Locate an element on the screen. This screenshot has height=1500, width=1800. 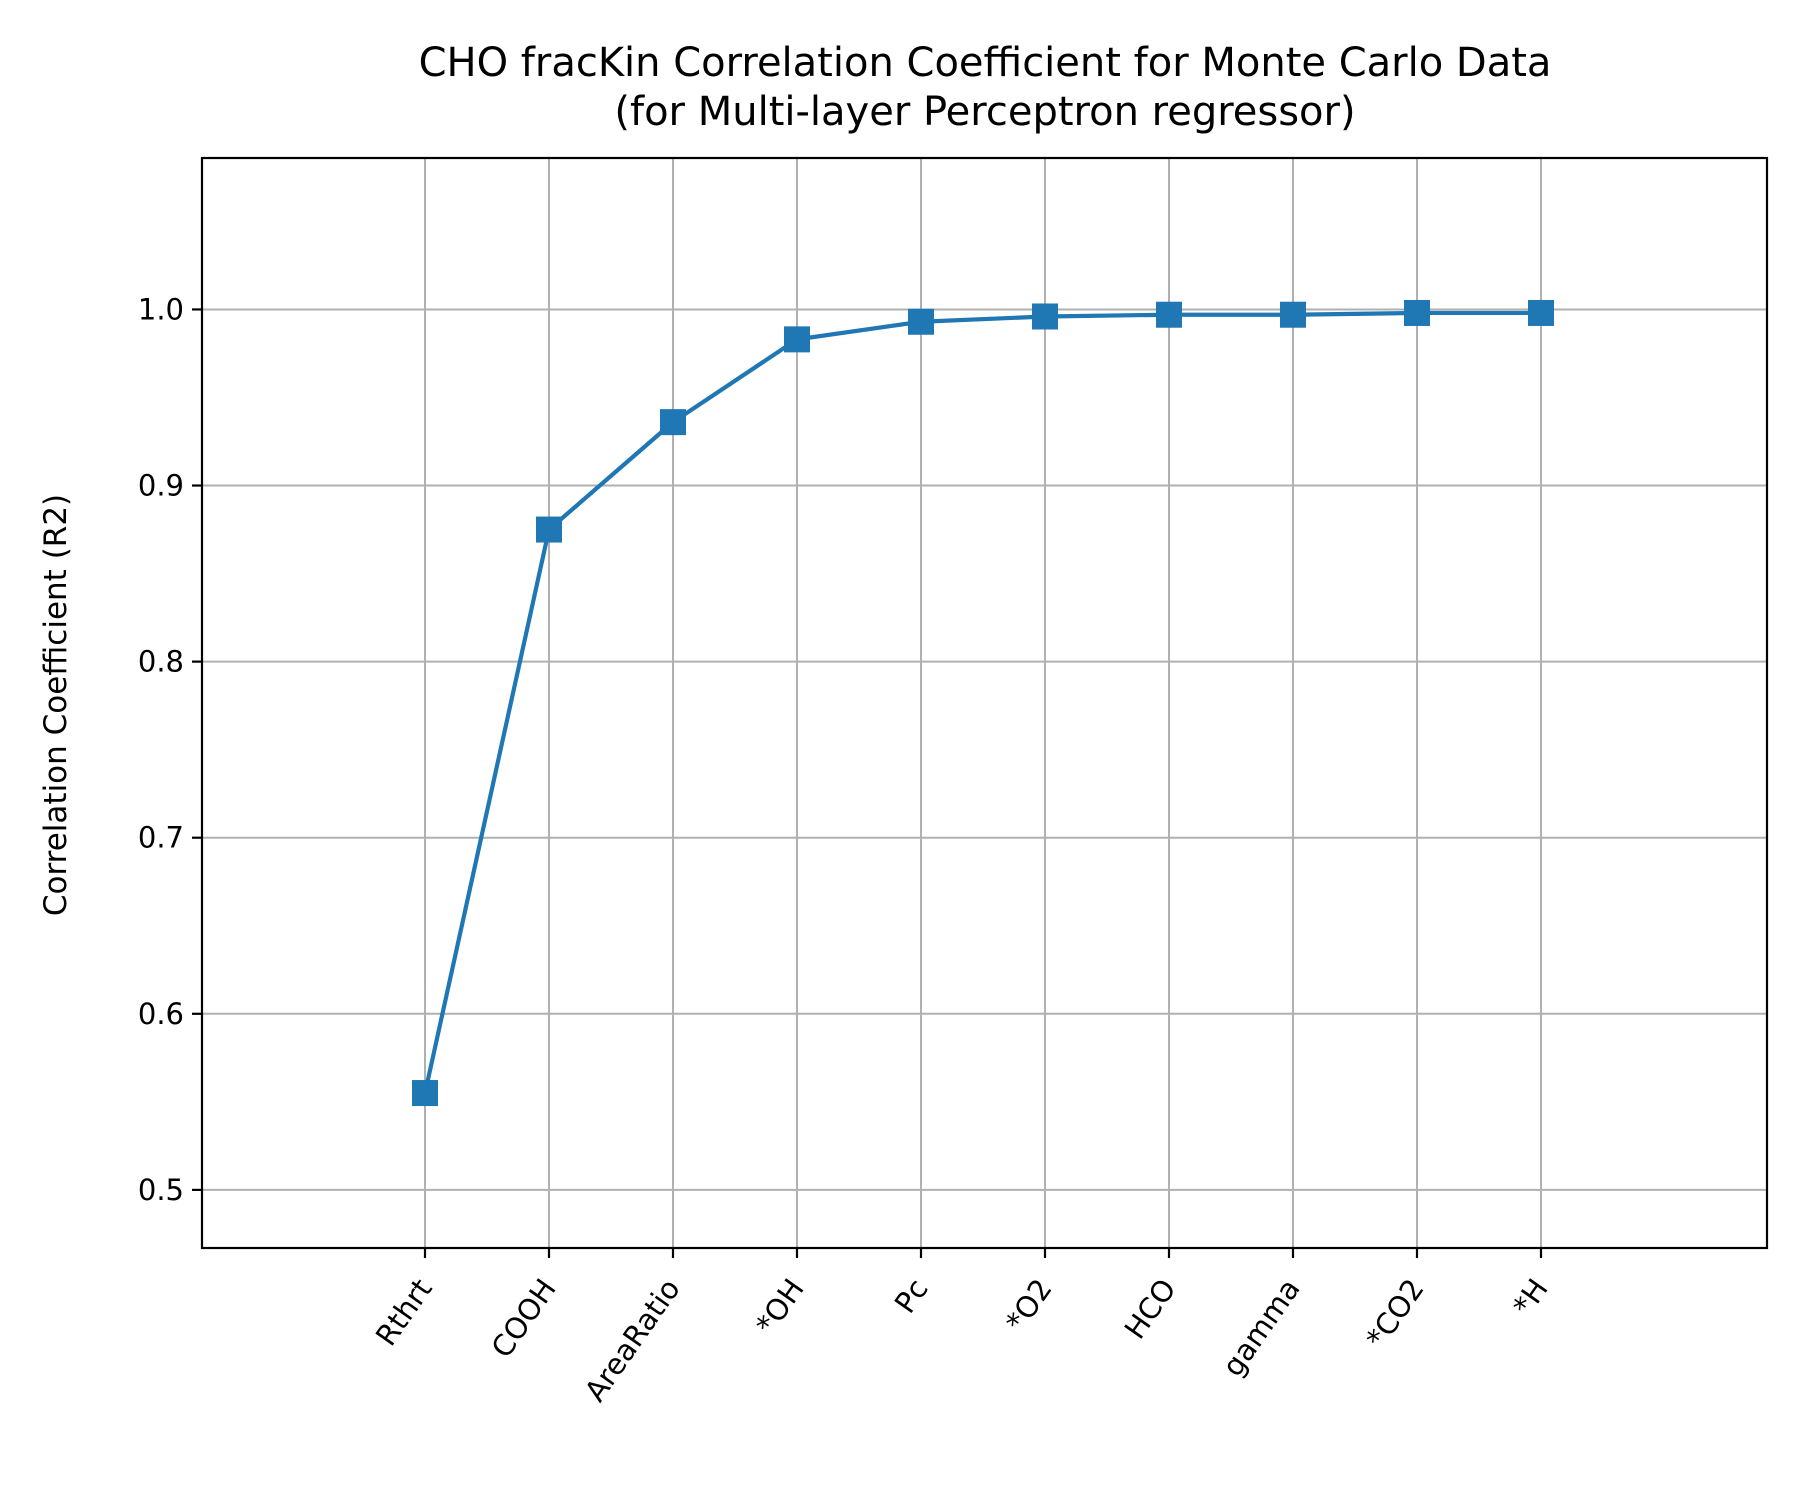
y-axis-label: Correlation Coefficient (R2) is located at coordinates (56, 705).